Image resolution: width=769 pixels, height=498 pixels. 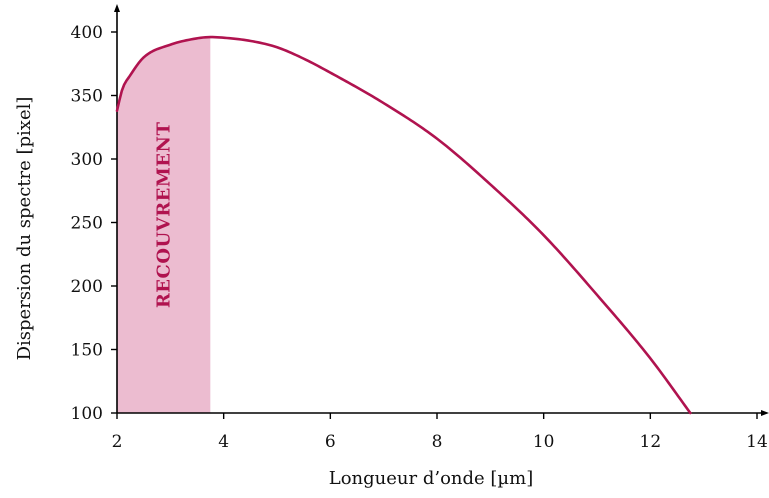 What do you see at coordinates (651, 442) in the screenshot?
I see `x-tick-label: 12` at bounding box center [651, 442].